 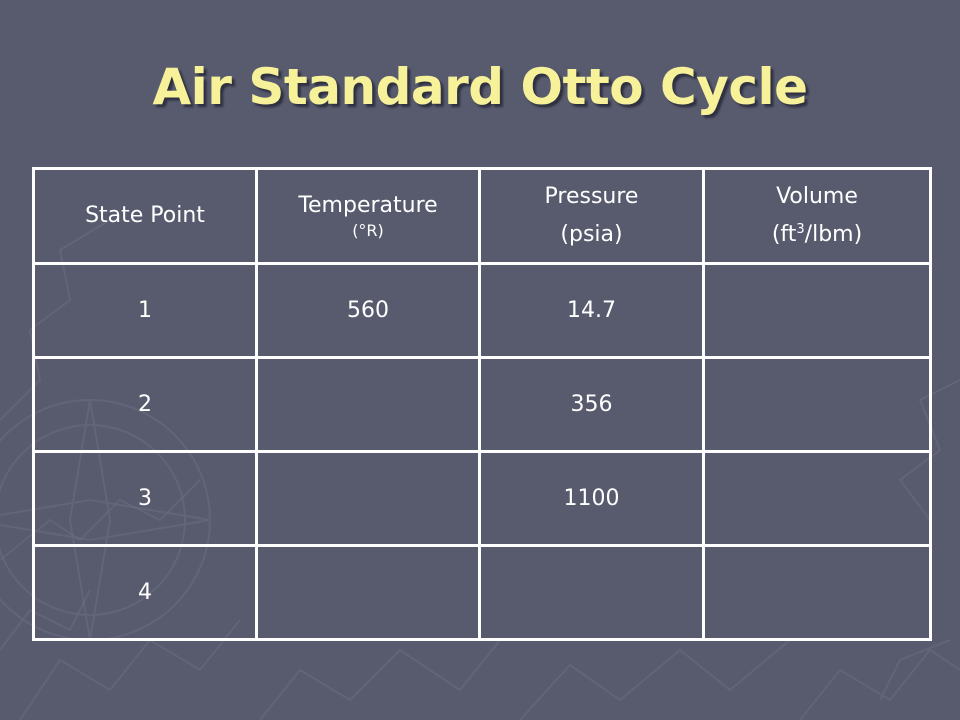 What do you see at coordinates (817, 216) in the screenshot?
I see `header-volume: Volume (ft3/lbm)` at bounding box center [817, 216].